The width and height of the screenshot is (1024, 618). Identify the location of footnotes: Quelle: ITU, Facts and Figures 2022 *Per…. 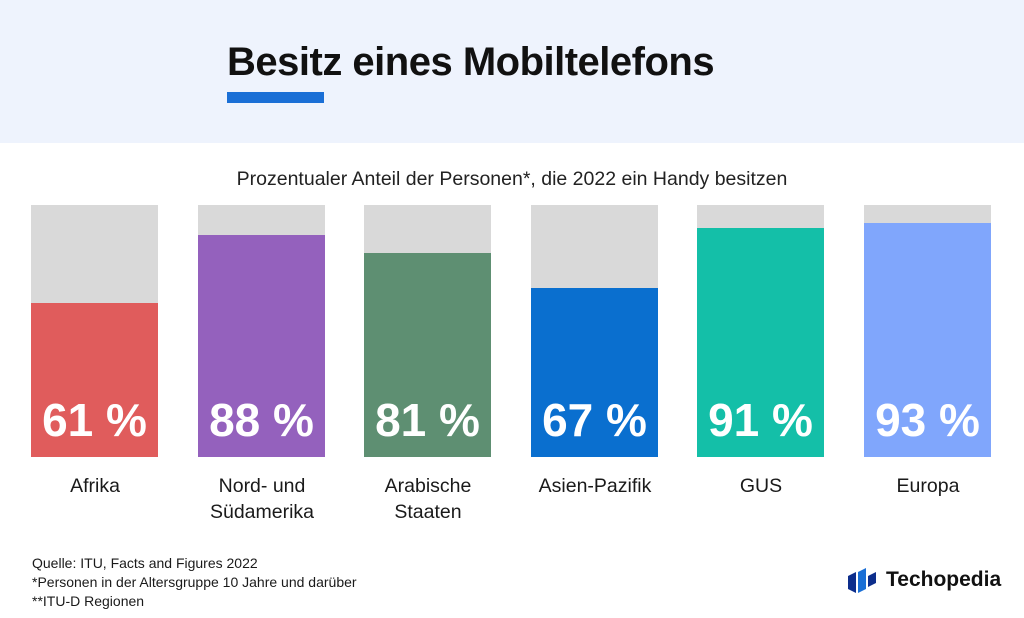
(194, 582).